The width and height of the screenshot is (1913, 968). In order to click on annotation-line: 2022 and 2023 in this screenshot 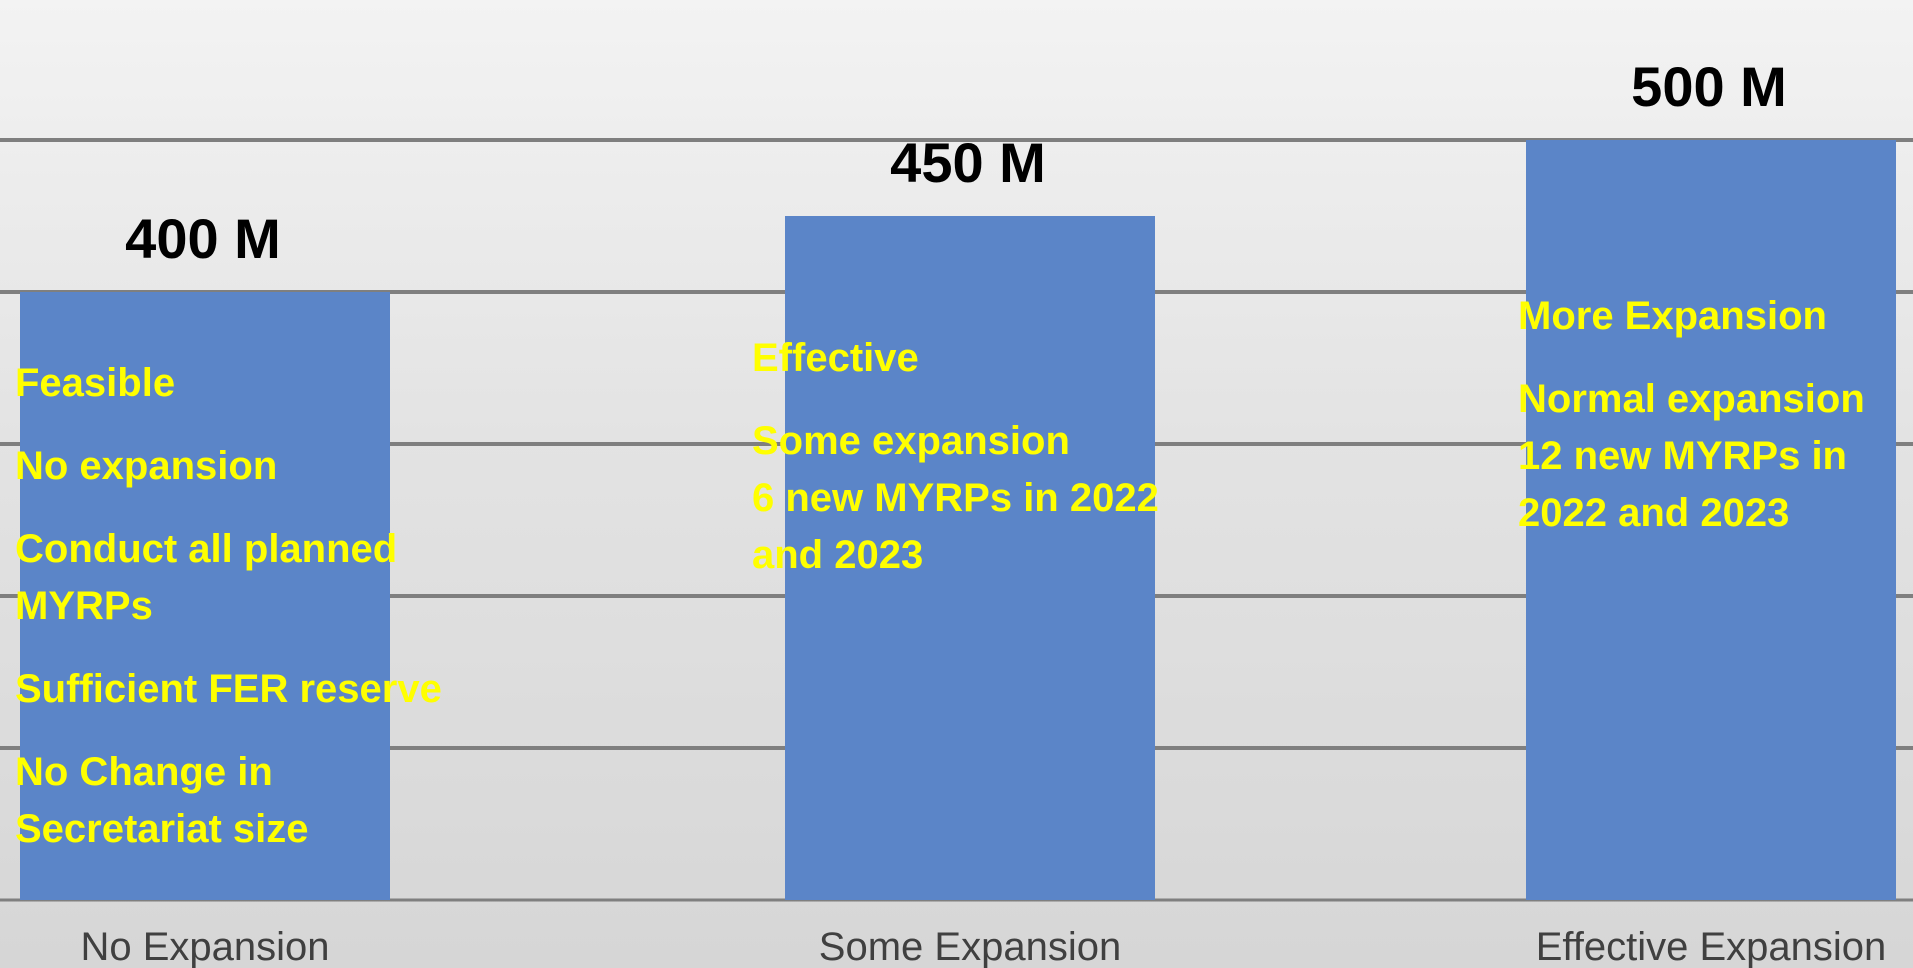, I will do `click(1654, 513)`.